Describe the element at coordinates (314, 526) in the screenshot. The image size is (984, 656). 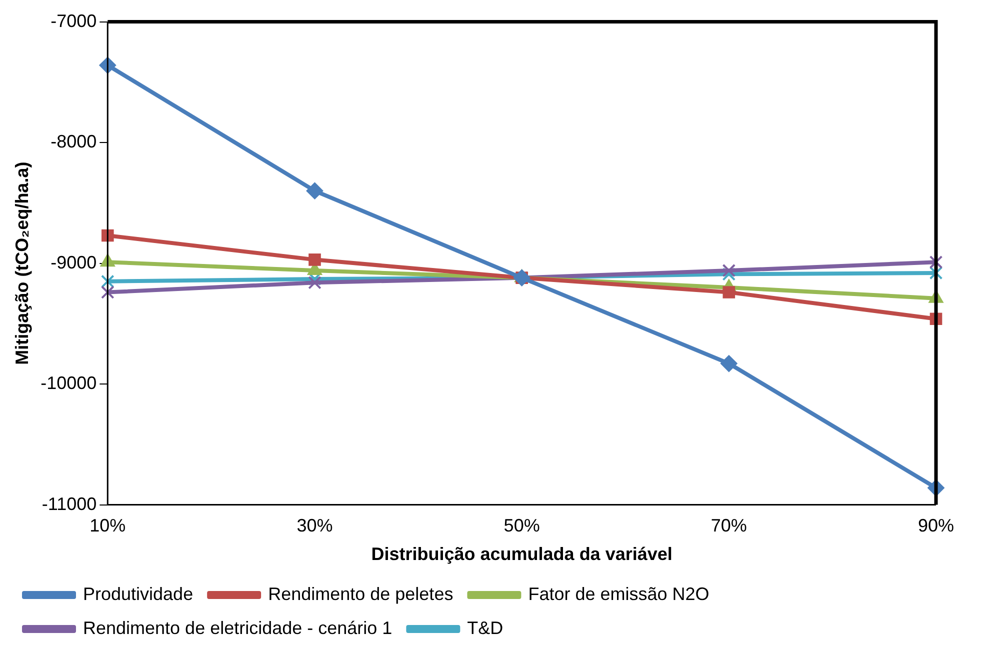
I see `x-tick-label: 30%` at that location.